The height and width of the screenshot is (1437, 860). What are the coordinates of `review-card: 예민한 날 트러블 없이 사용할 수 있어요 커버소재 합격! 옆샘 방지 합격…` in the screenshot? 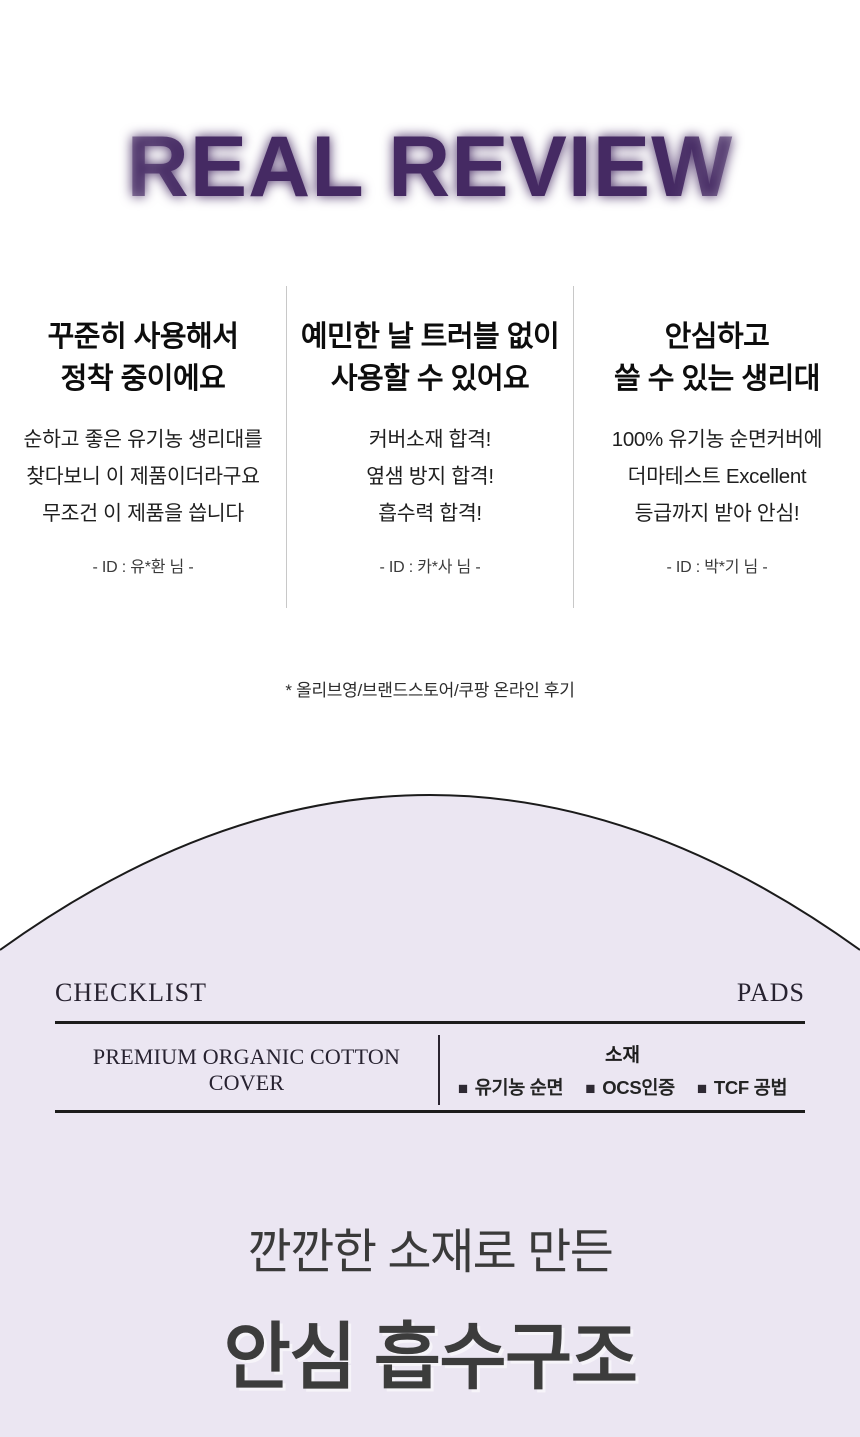 It's located at (430, 447).